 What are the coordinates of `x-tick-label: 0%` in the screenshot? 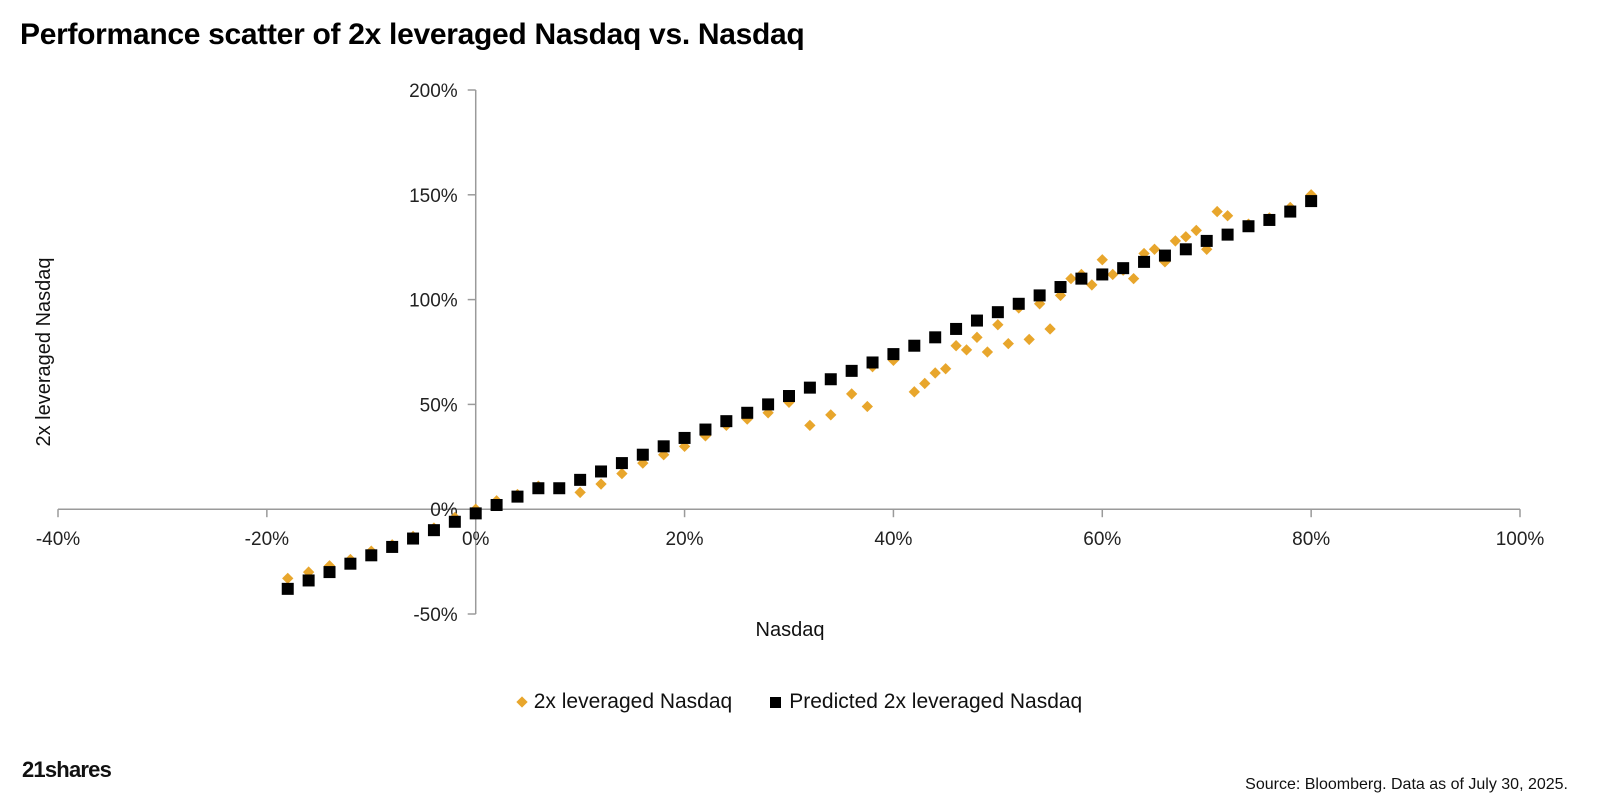 It's located at (476, 539).